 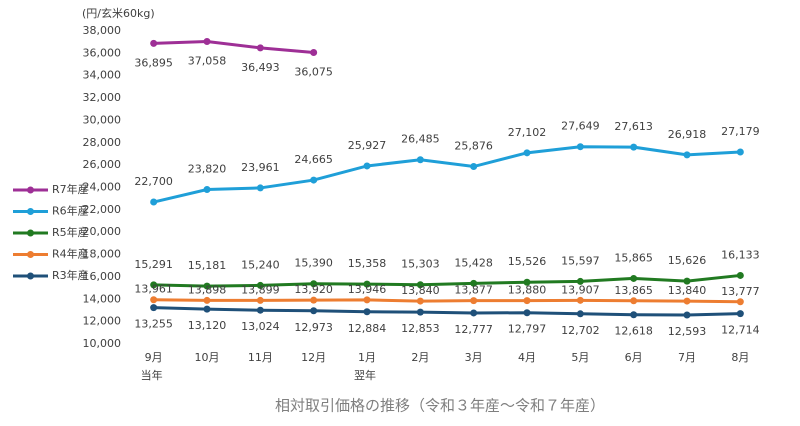 I want to click on x-sublabel: 翌年, so click(x=365, y=375).